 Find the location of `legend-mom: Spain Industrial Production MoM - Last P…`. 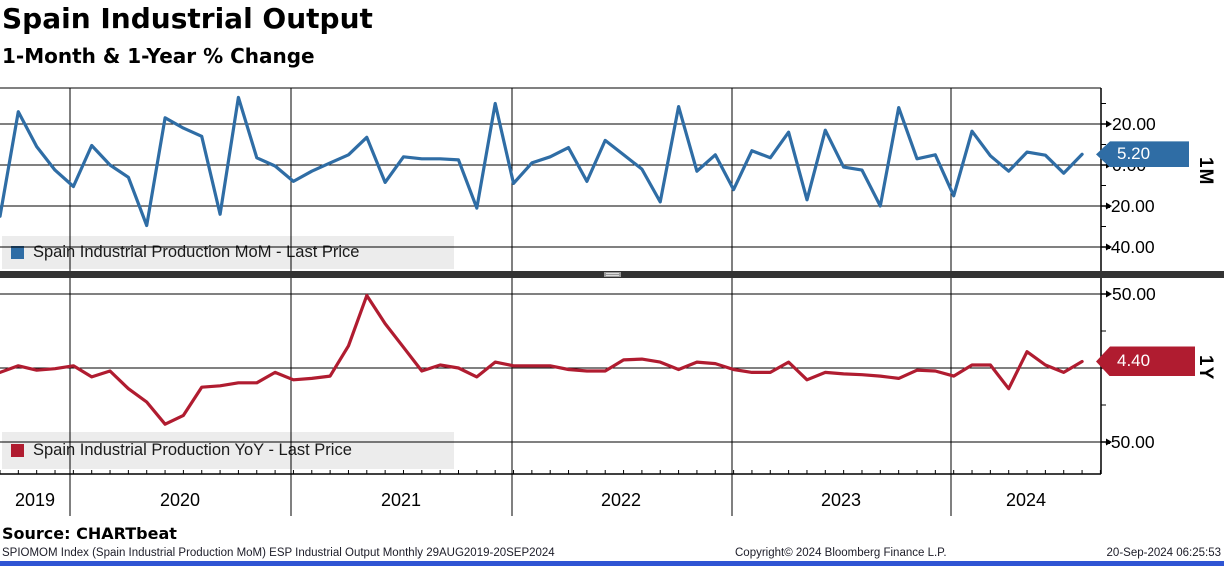

legend-mom: Spain Industrial Production MoM - Last P… is located at coordinates (228, 252).